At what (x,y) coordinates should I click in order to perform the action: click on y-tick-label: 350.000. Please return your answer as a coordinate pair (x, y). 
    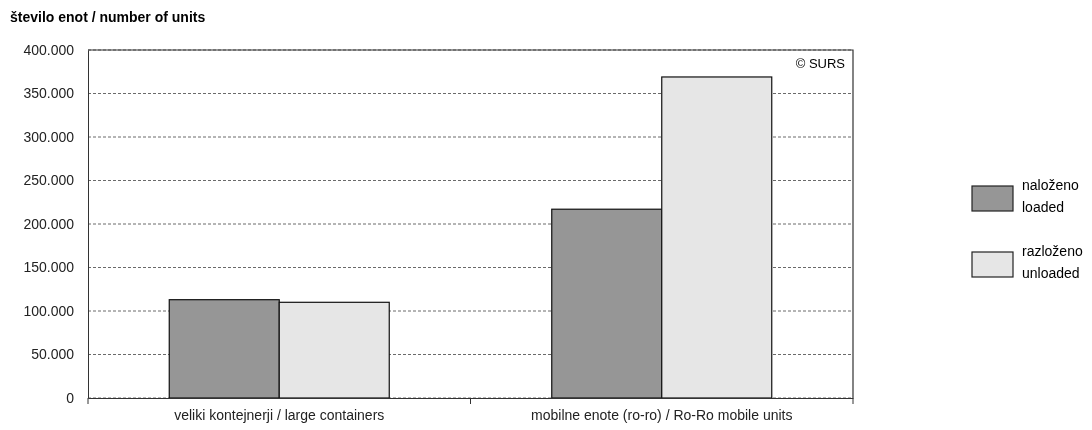
    Looking at the image, I should click on (49, 93).